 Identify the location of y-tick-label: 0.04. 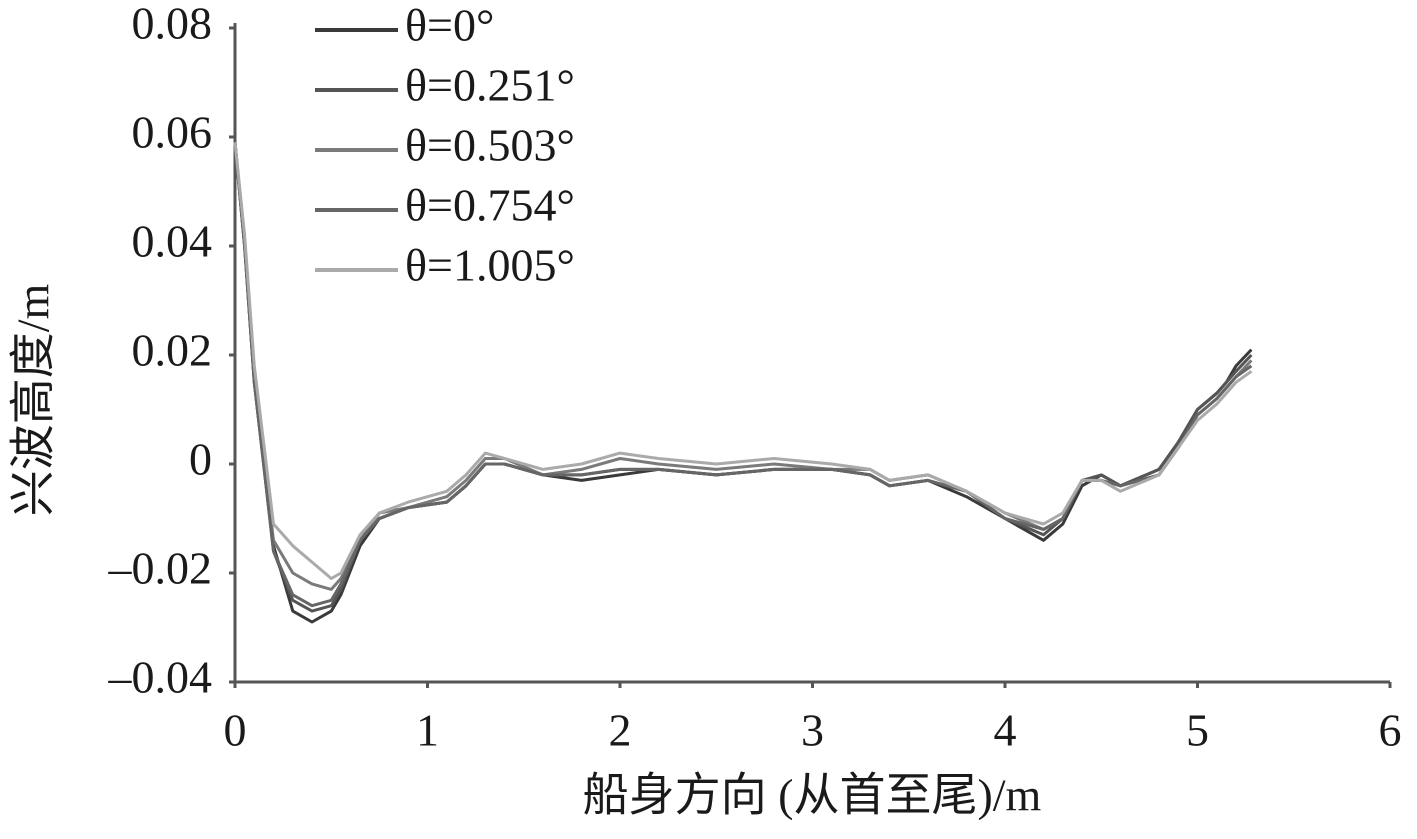
(172, 241).